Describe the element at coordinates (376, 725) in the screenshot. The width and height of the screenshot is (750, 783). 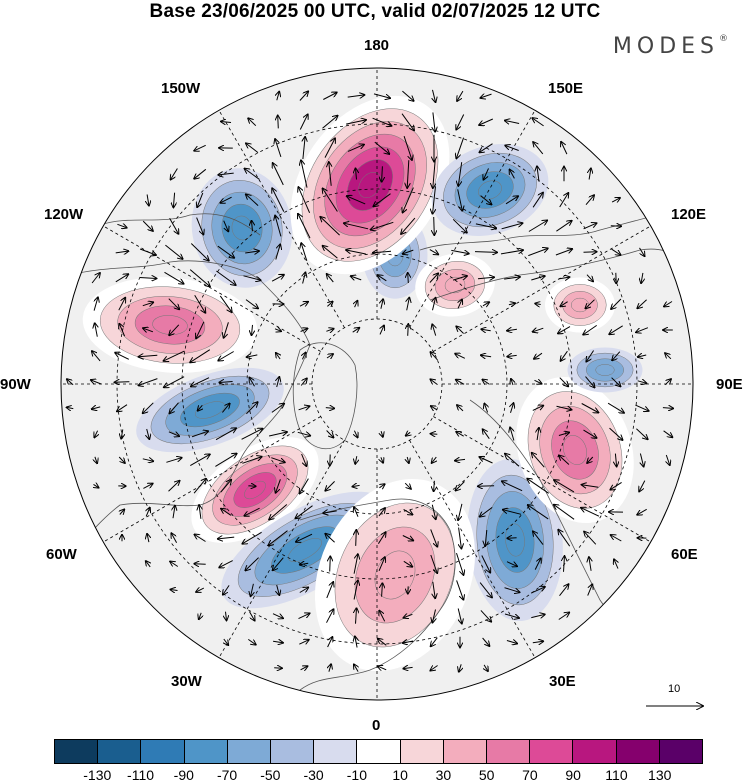
I see `lon-label-0: 0` at that location.